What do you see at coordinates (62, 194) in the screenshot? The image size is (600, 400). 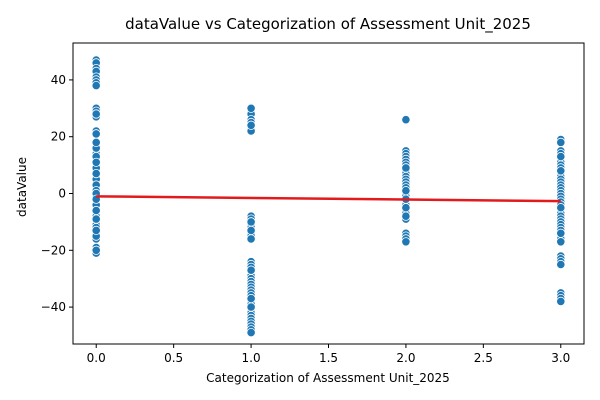 I see `y-tick-label: 0` at bounding box center [62, 194].